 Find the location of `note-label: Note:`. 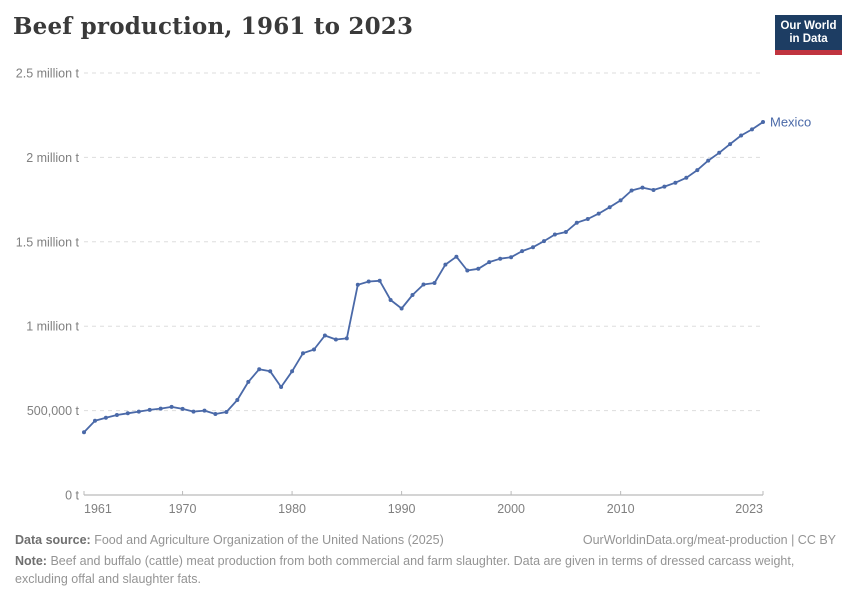

note-label: Note: is located at coordinates (31, 561).